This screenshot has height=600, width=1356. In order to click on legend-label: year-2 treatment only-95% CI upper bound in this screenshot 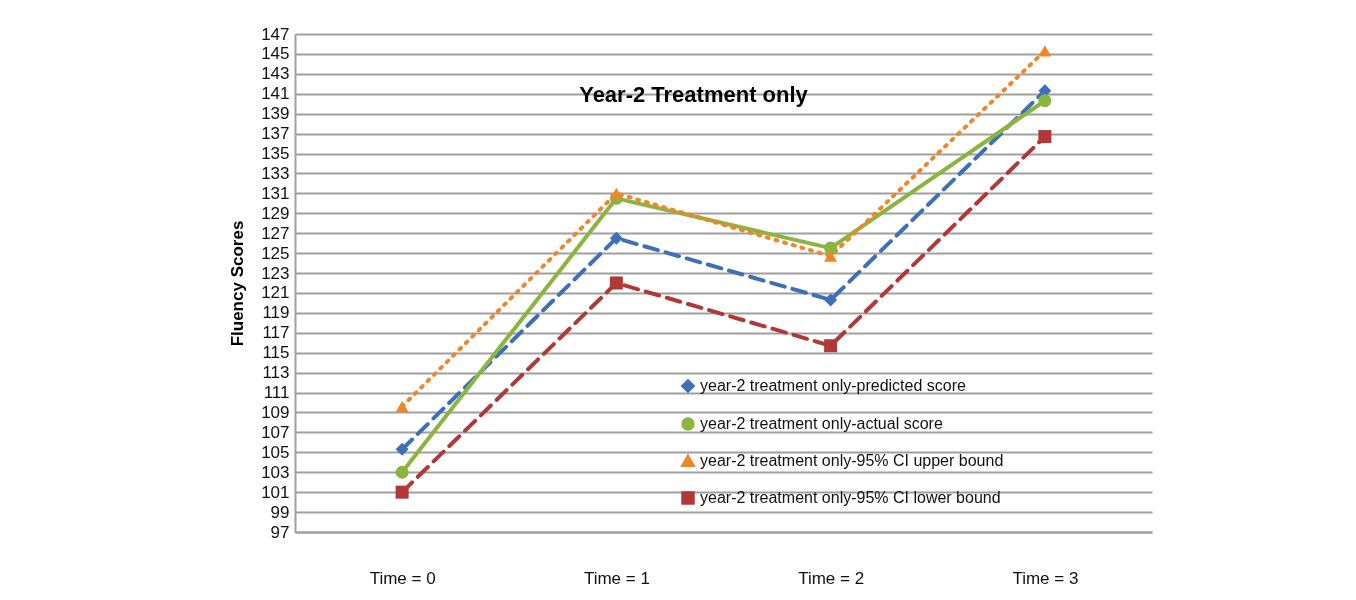, I will do `click(852, 460)`.